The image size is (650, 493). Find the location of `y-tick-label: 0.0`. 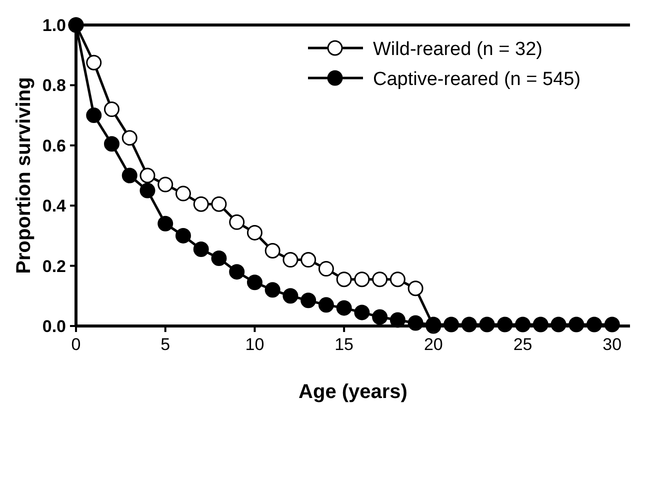

y-tick-label: 0.0 is located at coordinates (54, 326).